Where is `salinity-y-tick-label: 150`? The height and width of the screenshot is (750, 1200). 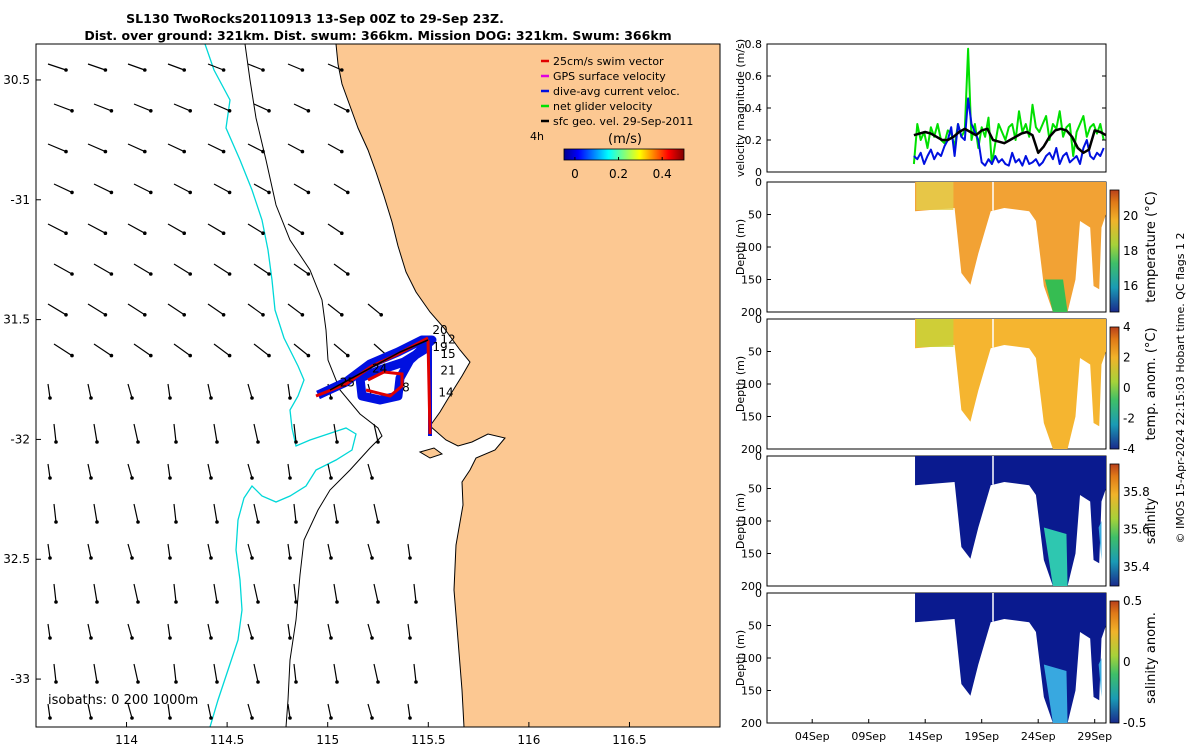
salinity-y-tick-label: 150 is located at coordinates (751, 554).